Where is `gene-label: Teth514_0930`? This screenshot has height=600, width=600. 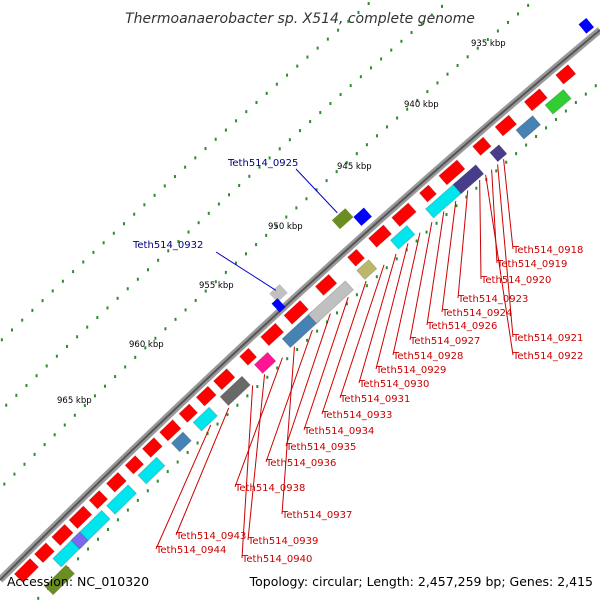 gene-label: Teth514_0930 is located at coordinates (393, 384).